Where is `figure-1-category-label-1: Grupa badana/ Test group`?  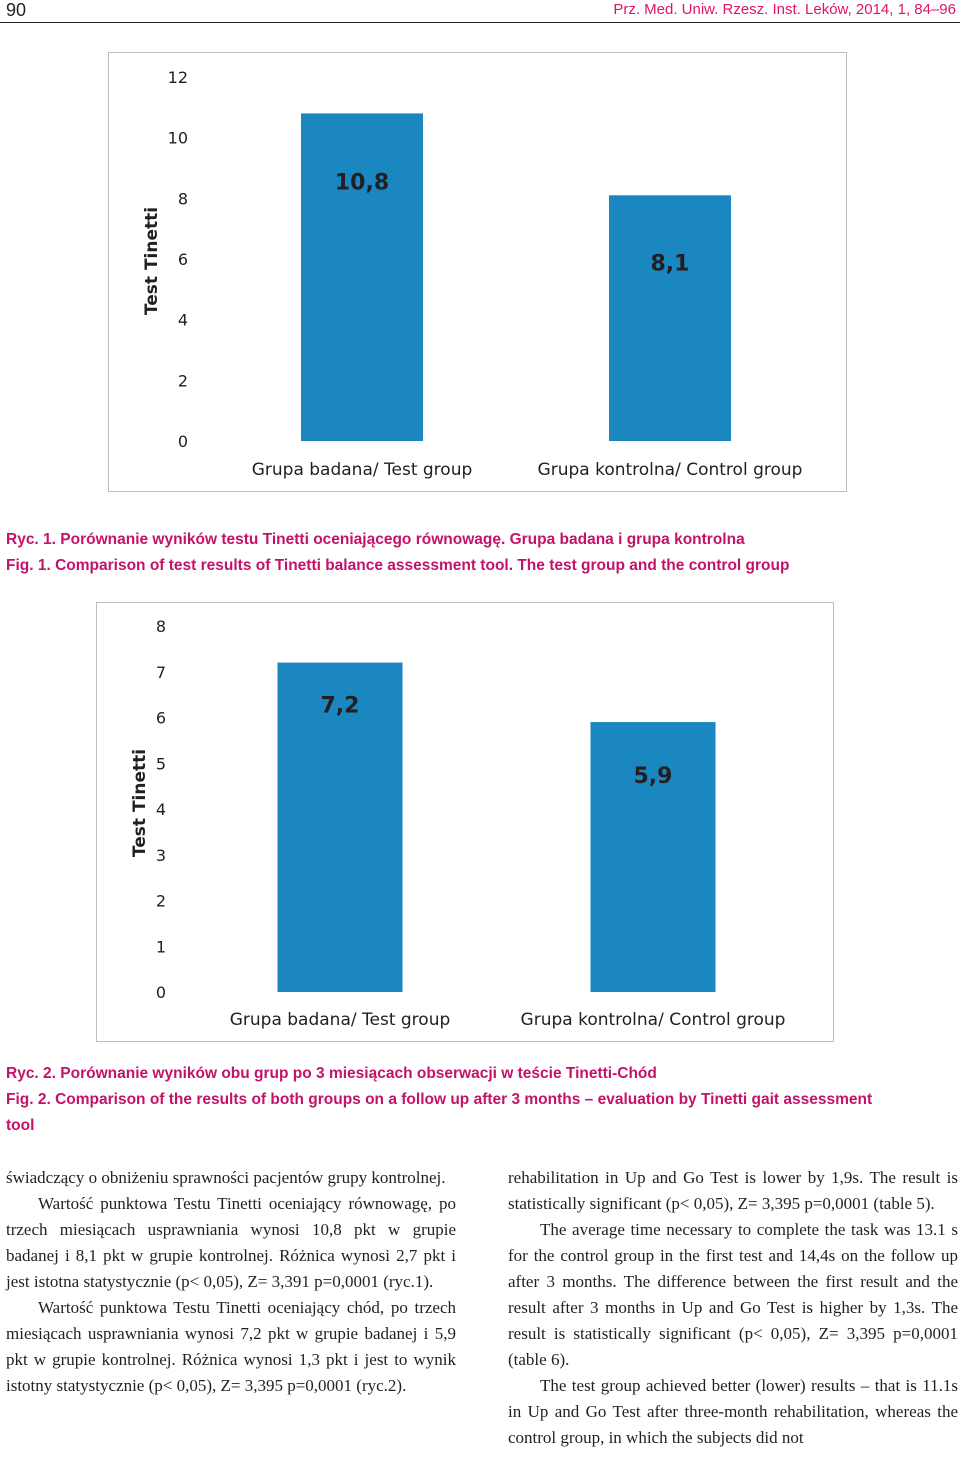 figure-1-category-label-1: Grupa badana/ Test group is located at coordinates (362, 470).